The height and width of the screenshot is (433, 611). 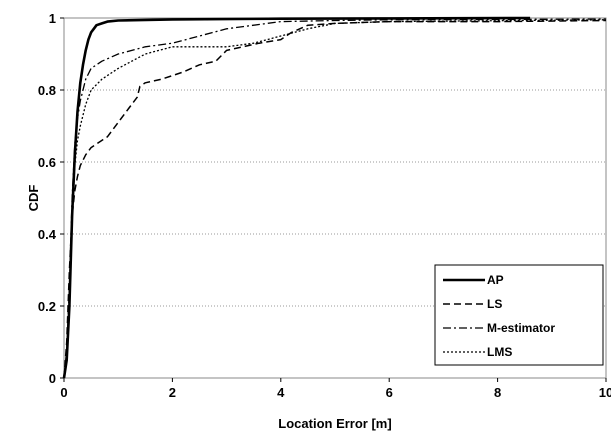 I want to click on legend-label-3: LMS, so click(x=499, y=352).